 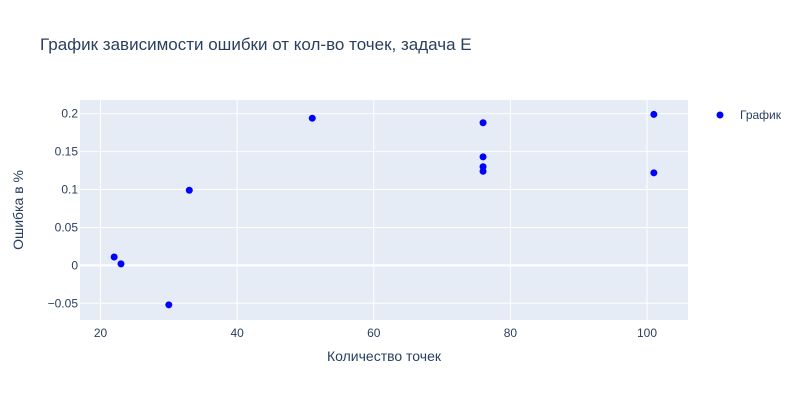 I want to click on y-axis-title: Ошибка в %, so click(x=18, y=210).